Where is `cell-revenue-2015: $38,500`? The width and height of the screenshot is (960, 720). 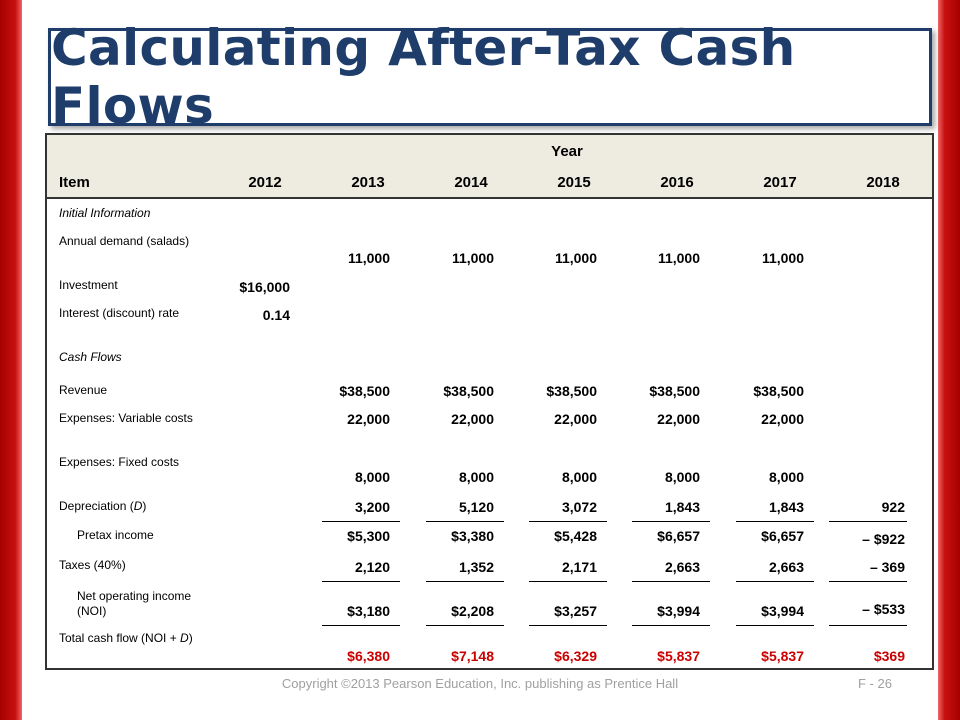 cell-revenue-2015: $38,500 is located at coordinates (571, 391).